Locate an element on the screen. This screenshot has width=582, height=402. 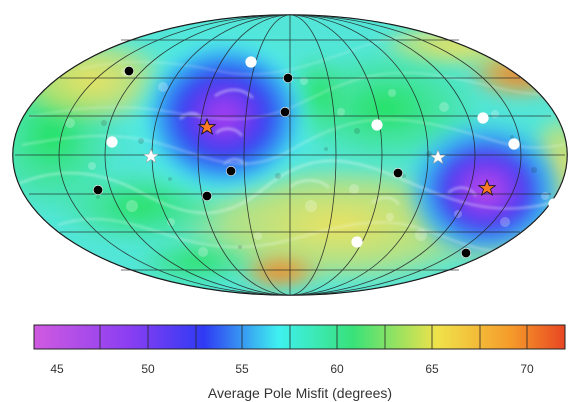
colorbar-tick-label: 70 is located at coordinates (527, 369).